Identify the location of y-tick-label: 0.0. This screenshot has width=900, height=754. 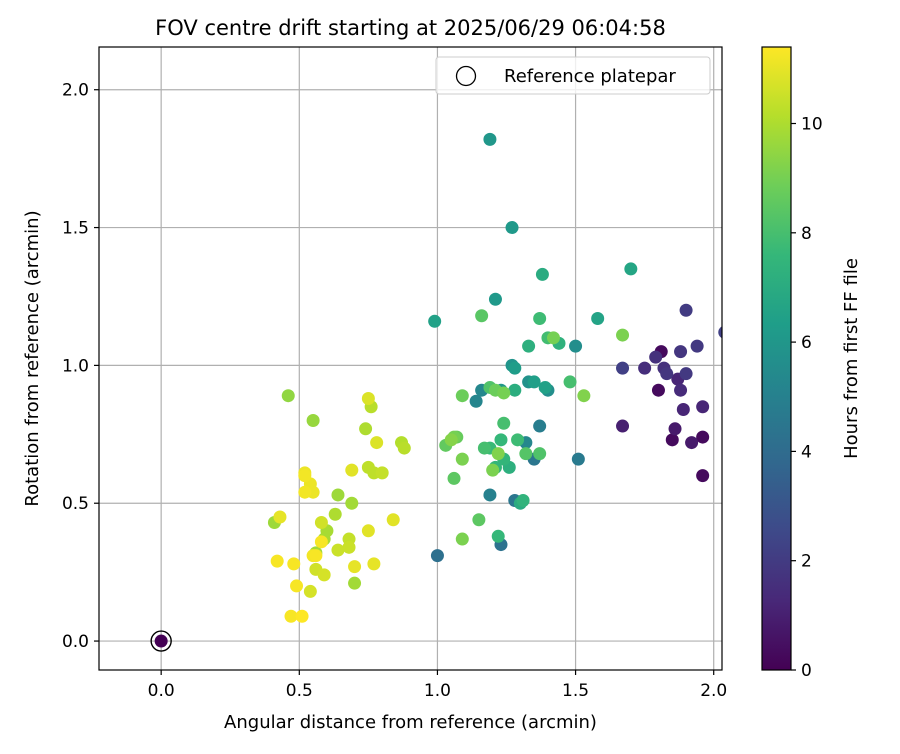
(75, 642).